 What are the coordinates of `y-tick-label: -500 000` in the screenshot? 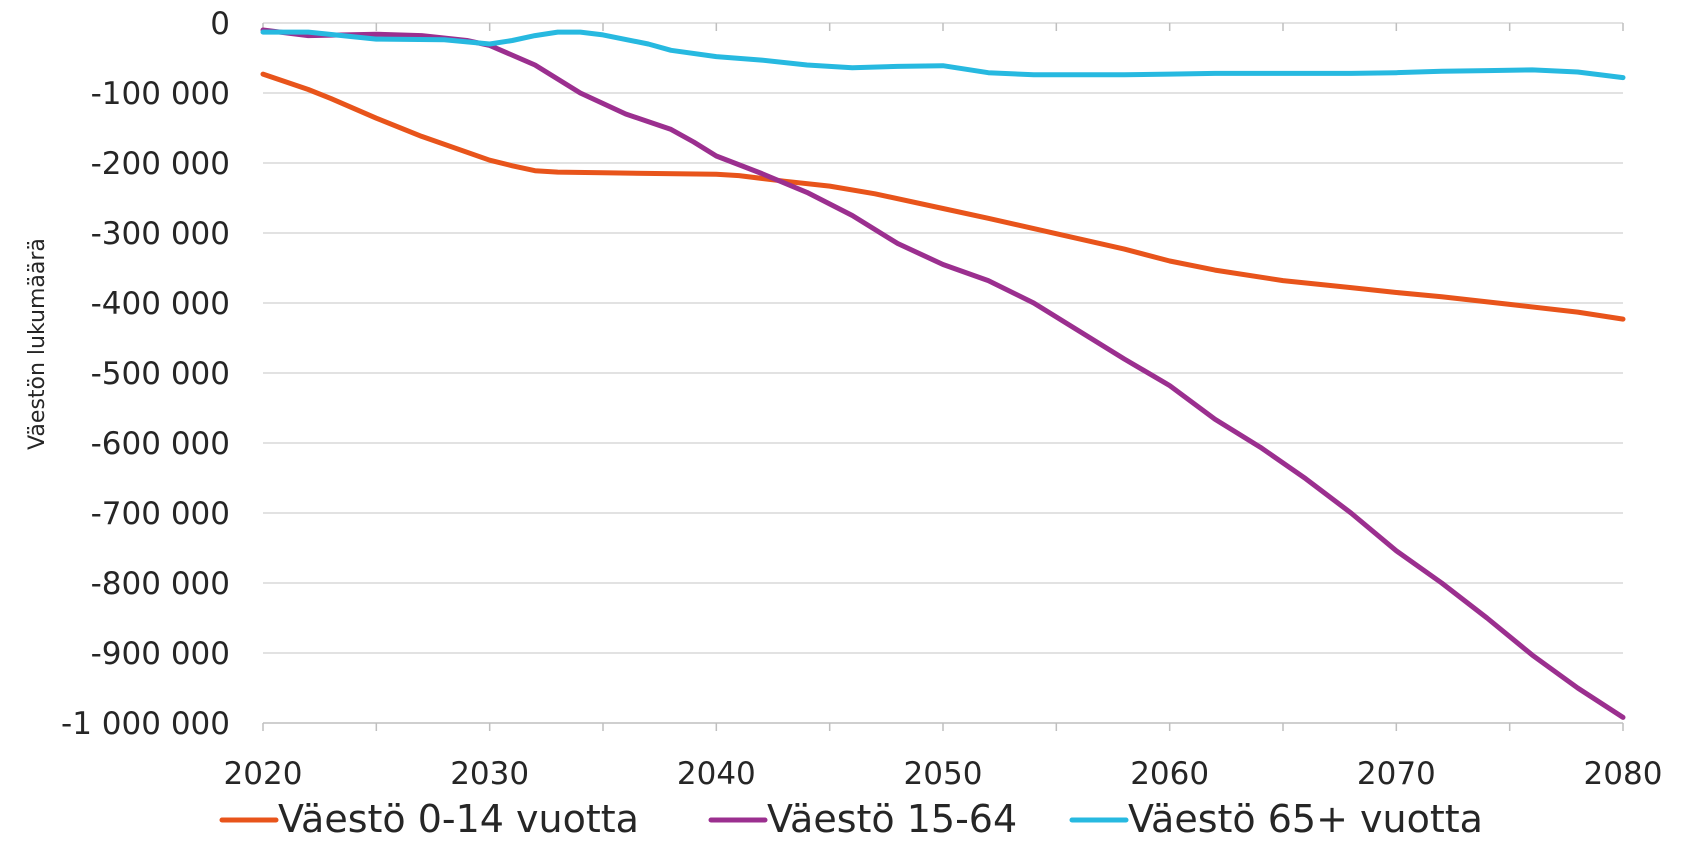 It's located at (160, 374).